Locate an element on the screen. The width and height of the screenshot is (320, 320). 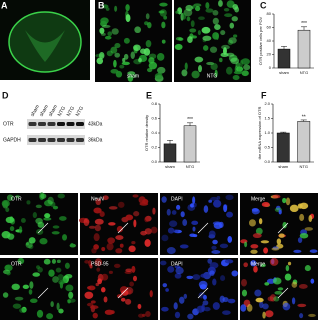
y-axis-label: OTR relative density is located at coordinates (146, 133).